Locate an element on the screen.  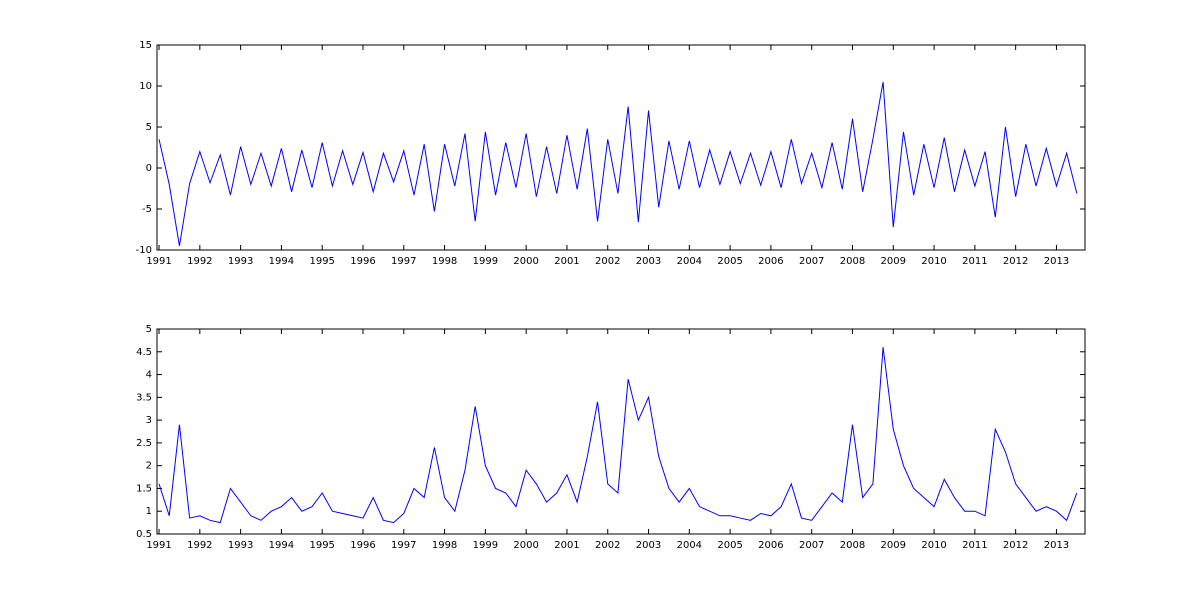
y-tick-label: 4 is located at coordinates (149, 375).